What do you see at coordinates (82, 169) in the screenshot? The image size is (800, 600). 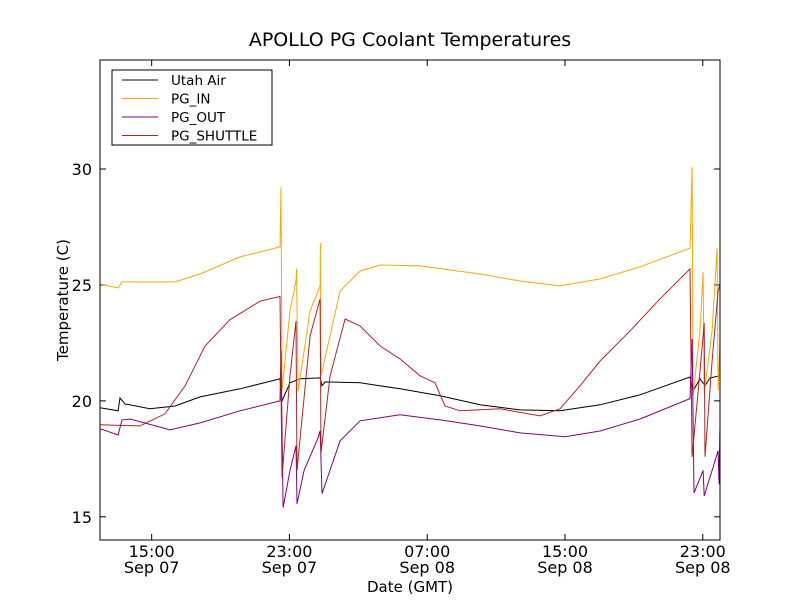 I see `y-tick-label: 30` at bounding box center [82, 169].